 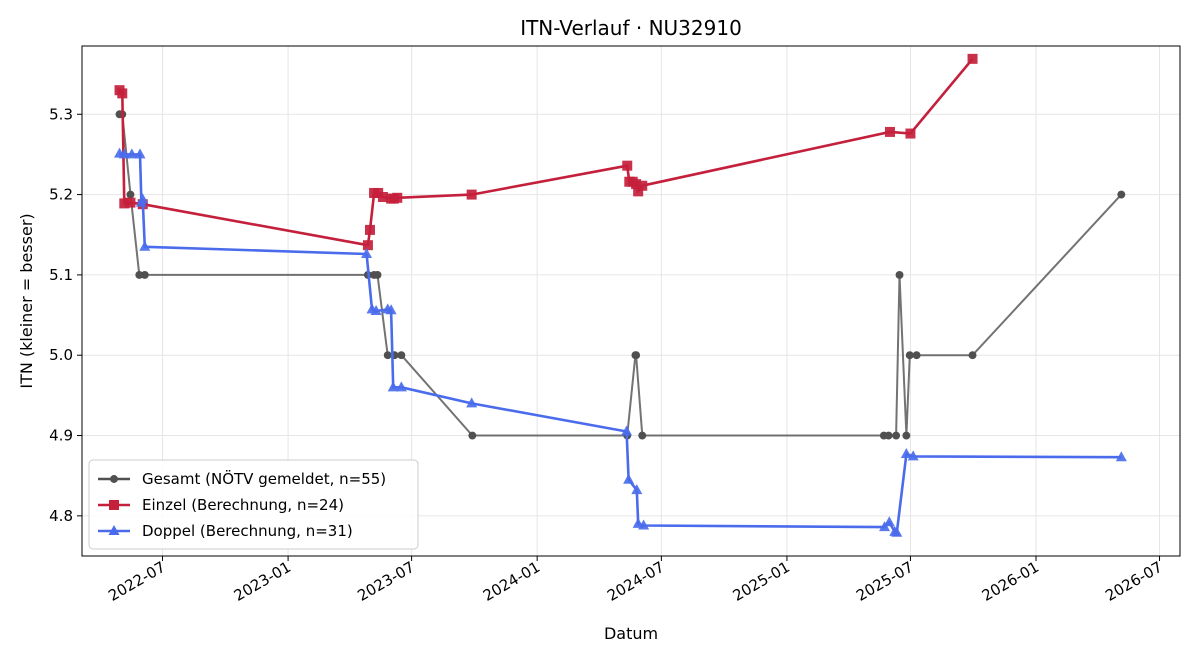 What do you see at coordinates (26, 300) in the screenshot?
I see `y-axis-label: ITN (kleiner = besser)` at bounding box center [26, 300].